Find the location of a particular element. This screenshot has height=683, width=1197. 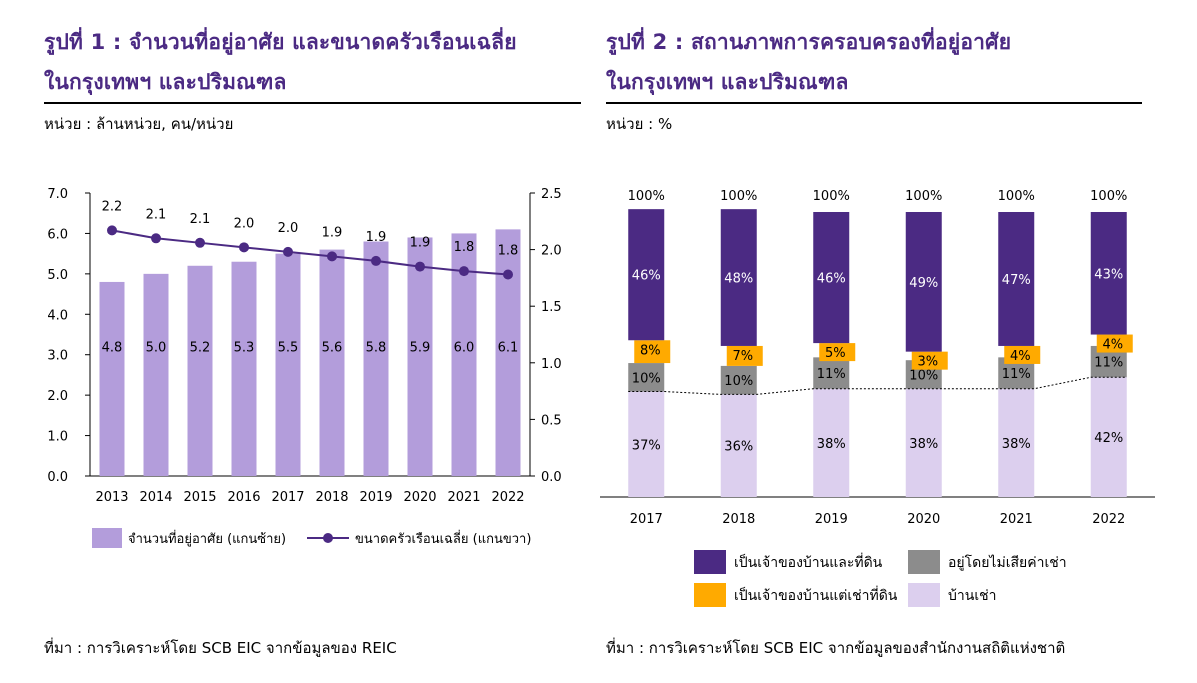

bar-value-label: 5.5 is located at coordinates (288, 348).